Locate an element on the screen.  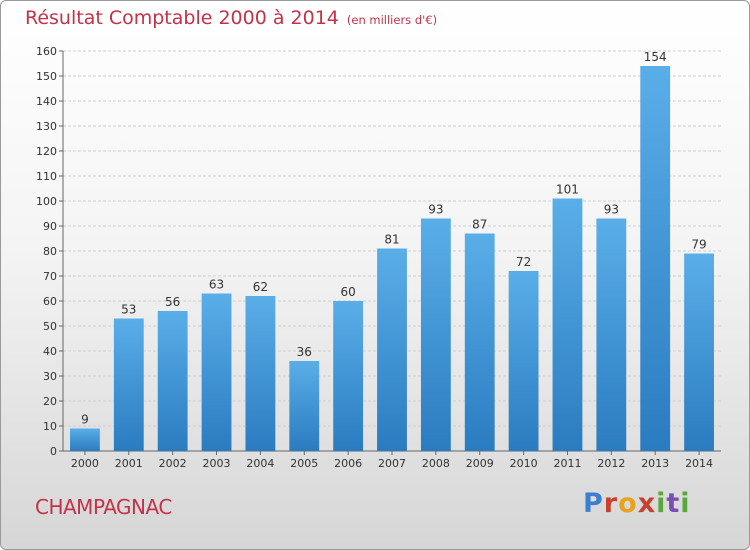
data-label-2013: 154 is located at coordinates (655, 57).